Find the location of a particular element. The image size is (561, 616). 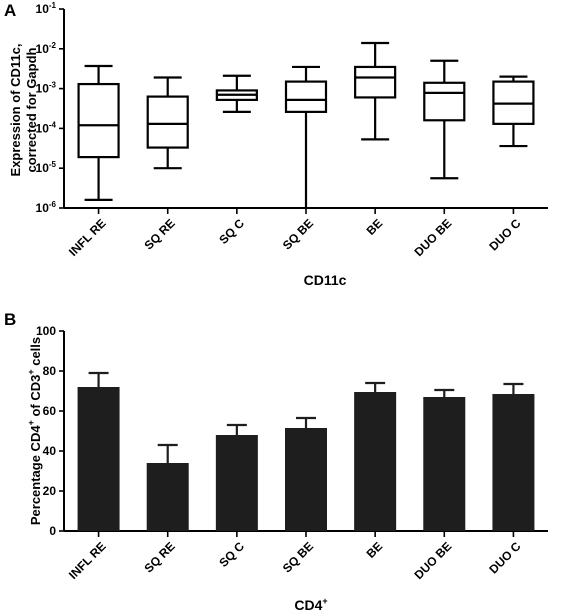

panel-b-category-label: INFL RE is located at coordinates (87, 560).